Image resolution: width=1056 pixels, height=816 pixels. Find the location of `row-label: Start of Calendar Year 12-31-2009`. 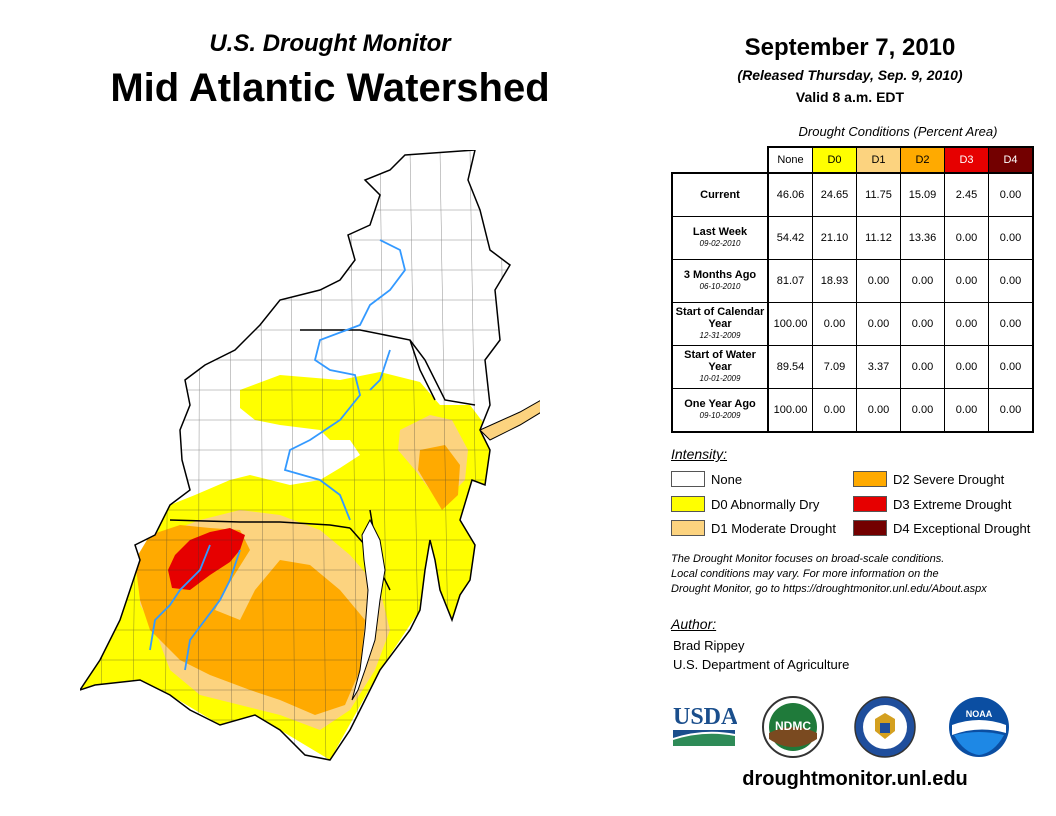

row-label: Start of Calendar Year 12-31-2009 is located at coordinates (720, 324).